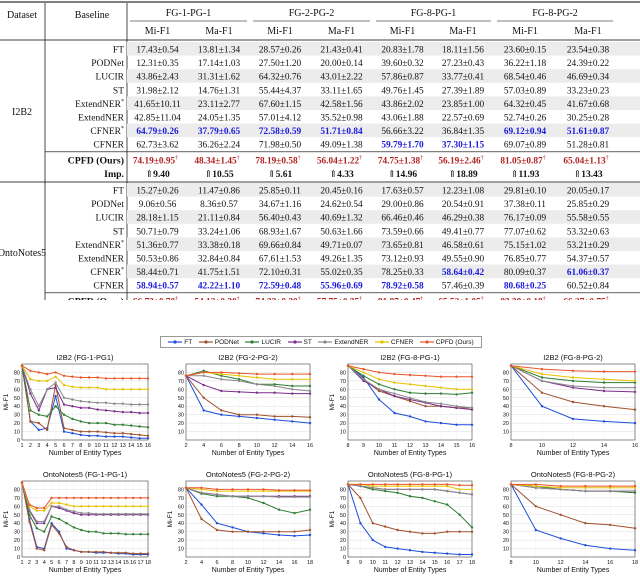 The width and height of the screenshot is (640, 584). I want to click on x-tick-label: 12, so click(398, 563).